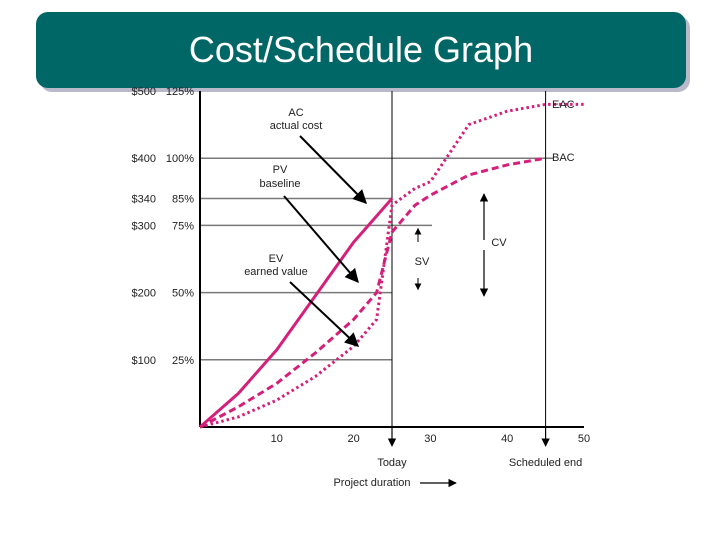 The image size is (720, 540). I want to click on y-tick-dollar-200: $200, so click(144, 294).